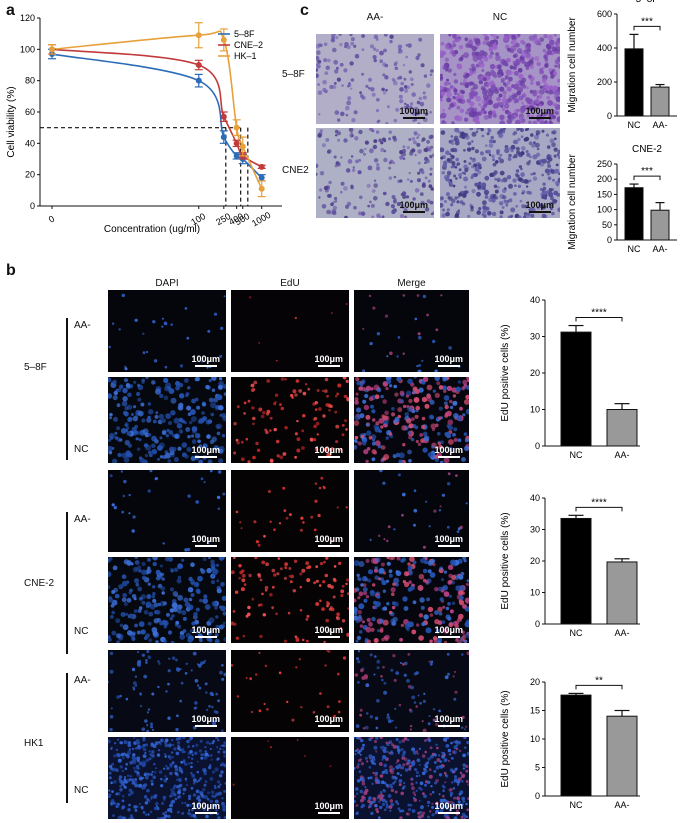 This screenshot has width=685, height=823. What do you see at coordinates (27, 18) in the screenshot?
I see `y-tick-label: 120` at bounding box center [27, 18].